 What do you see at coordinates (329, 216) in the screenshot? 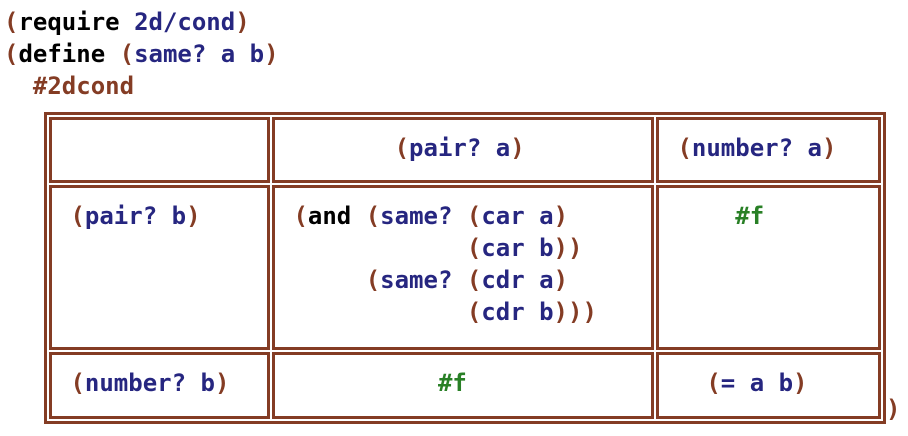
I see `code-token: and` at bounding box center [329, 216].